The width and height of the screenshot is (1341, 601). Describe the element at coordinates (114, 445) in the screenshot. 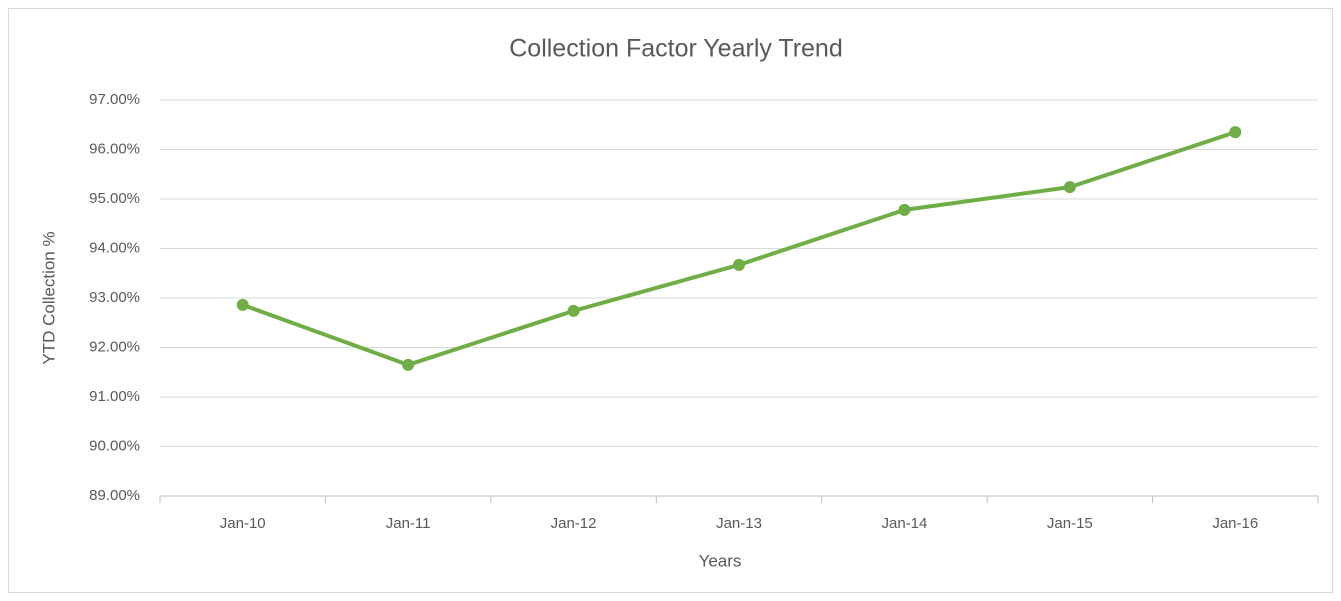

I see `y-tick-label: 90.00%` at that location.